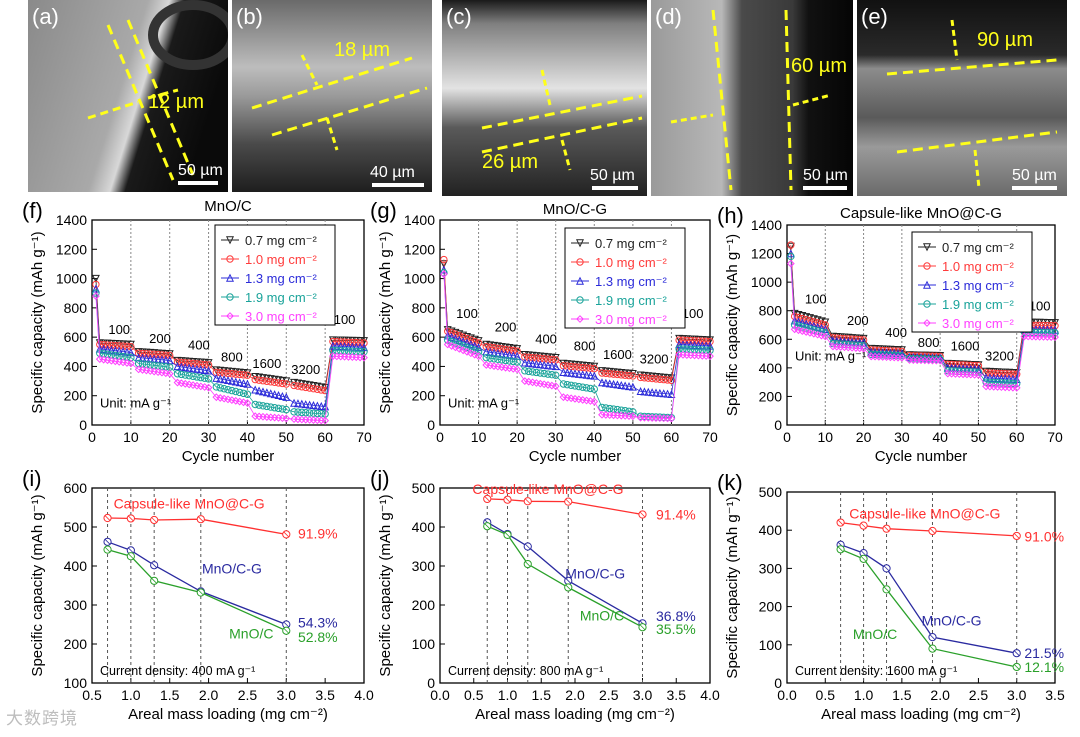 Image resolution: width=1080 pixels, height=737 pixels. What do you see at coordinates (819, 66) in the screenshot?
I see `sem-thickness-d: 60 µm` at bounding box center [819, 66].